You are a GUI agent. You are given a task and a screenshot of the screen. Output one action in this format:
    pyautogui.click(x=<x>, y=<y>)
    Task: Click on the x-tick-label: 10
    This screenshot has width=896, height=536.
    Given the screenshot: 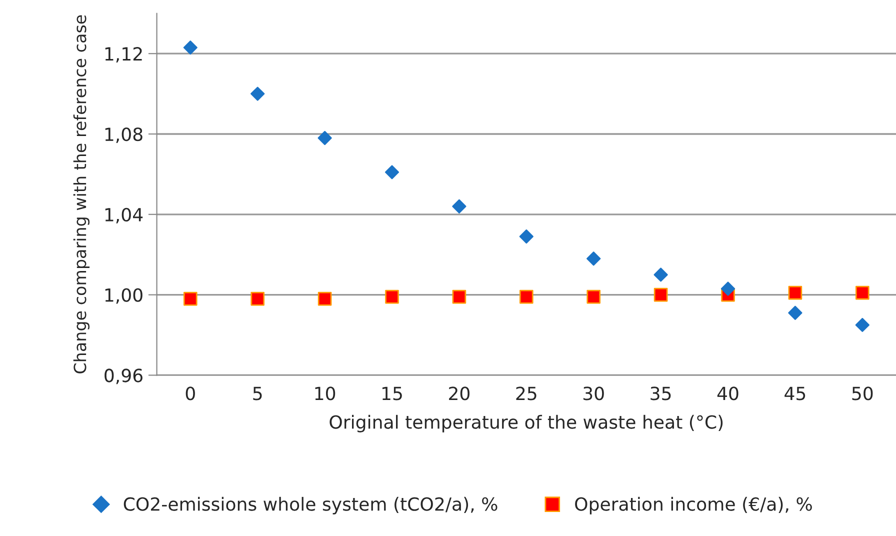 What is the action you would take?
    pyautogui.click(x=325, y=393)
    